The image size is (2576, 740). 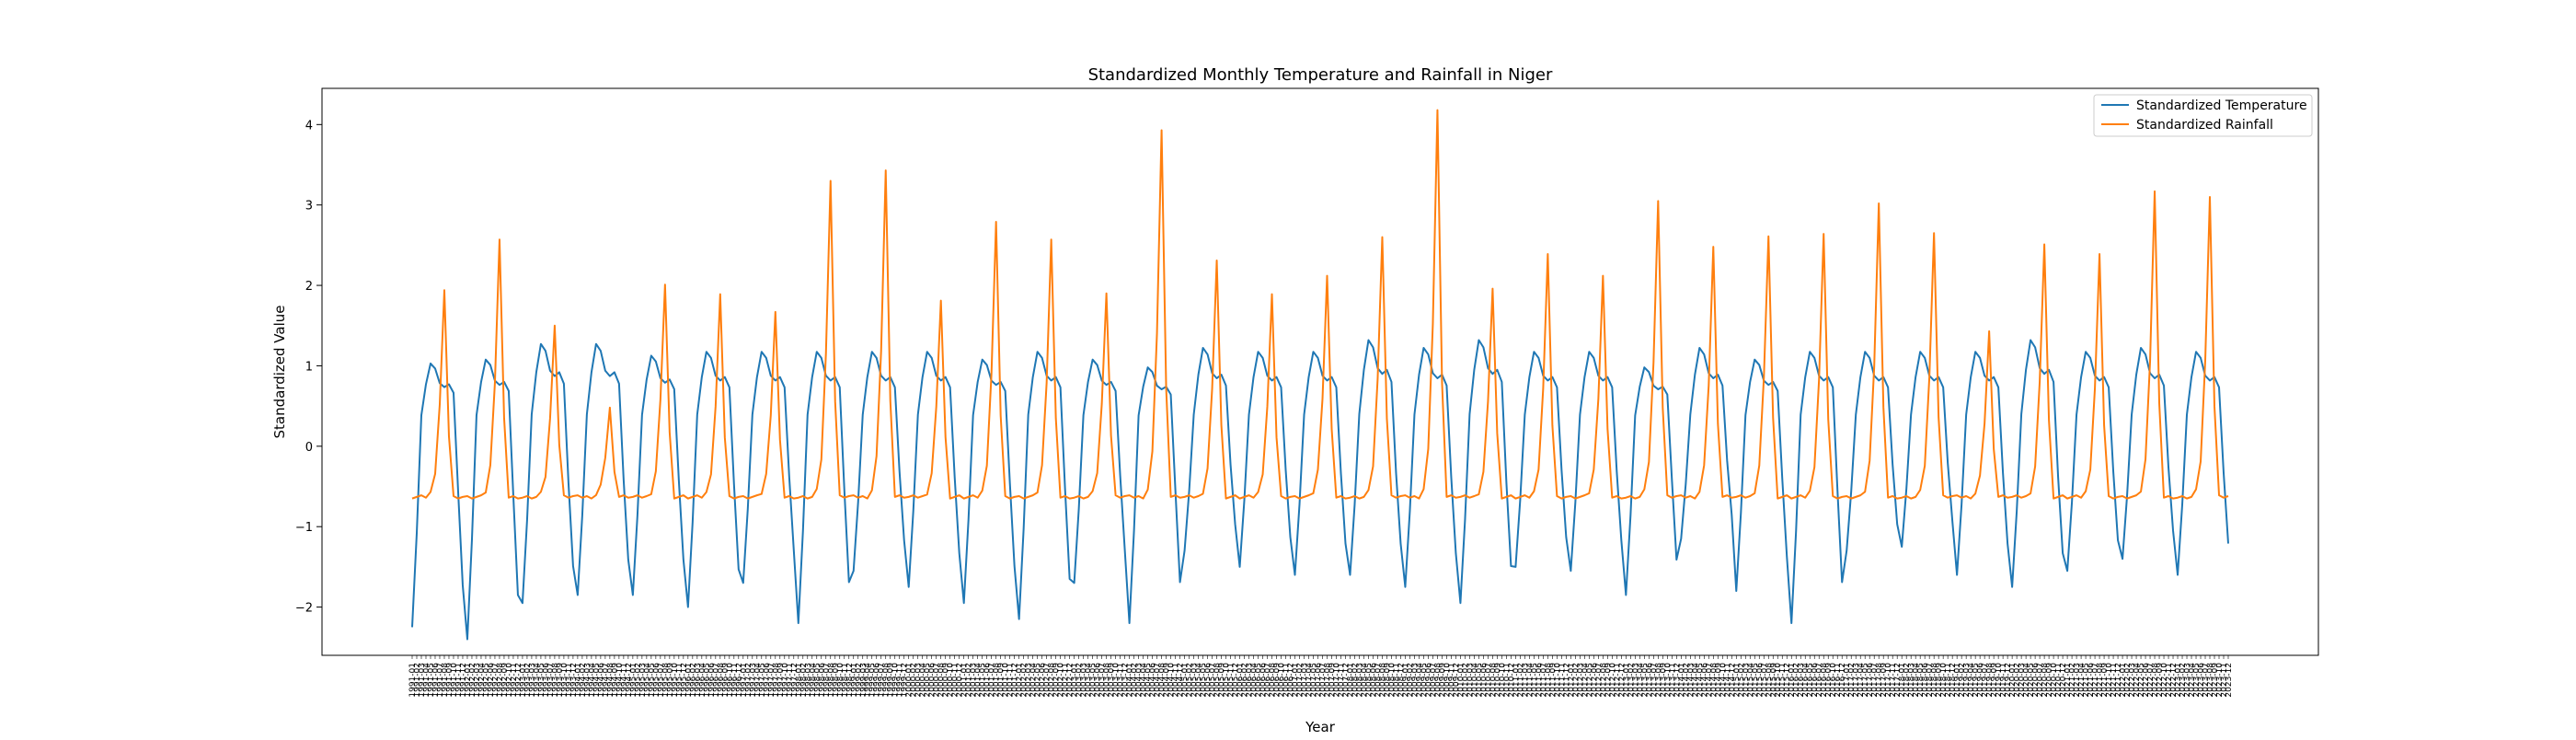 What do you see at coordinates (304, 609) in the screenshot?
I see `y-tick-label: −2` at bounding box center [304, 609].